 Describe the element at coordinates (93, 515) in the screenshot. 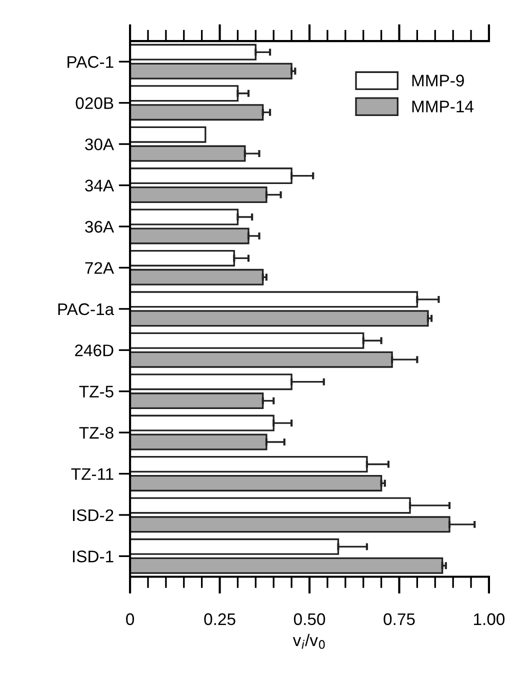

I see `y-tick-label: ISD-2` at that location.